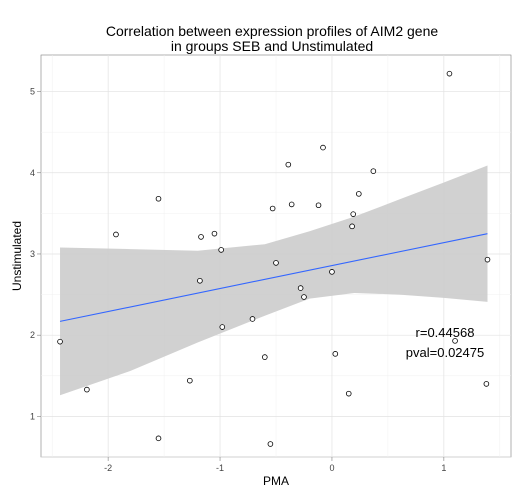 Image resolution: width=530 pixels, height=500 pixels. What do you see at coordinates (443, 468) in the screenshot?
I see `x-tick-label: 1` at bounding box center [443, 468].